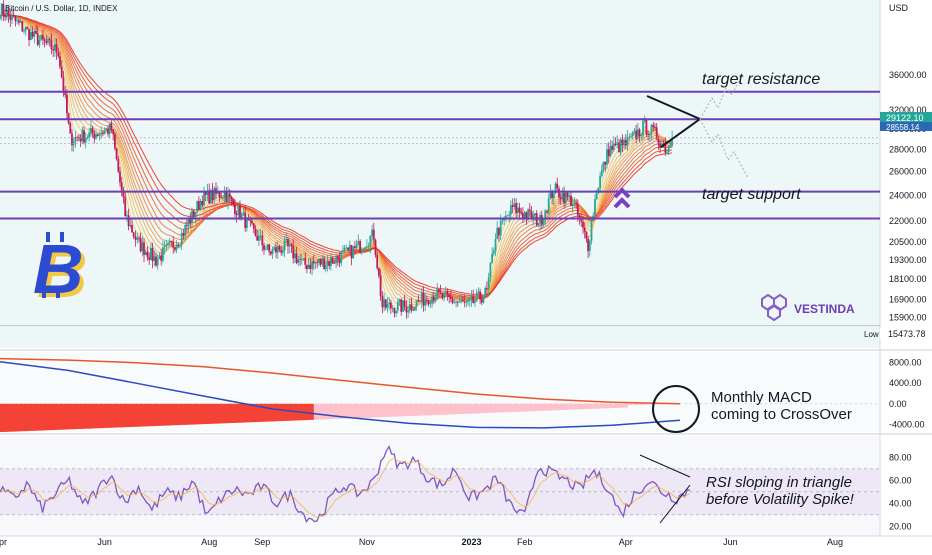 Image resolution: width=932 pixels, height=555 pixels. What do you see at coordinates (900, 457) in the screenshot?
I see `rsi-tick-label: 80.00` at bounding box center [900, 457].